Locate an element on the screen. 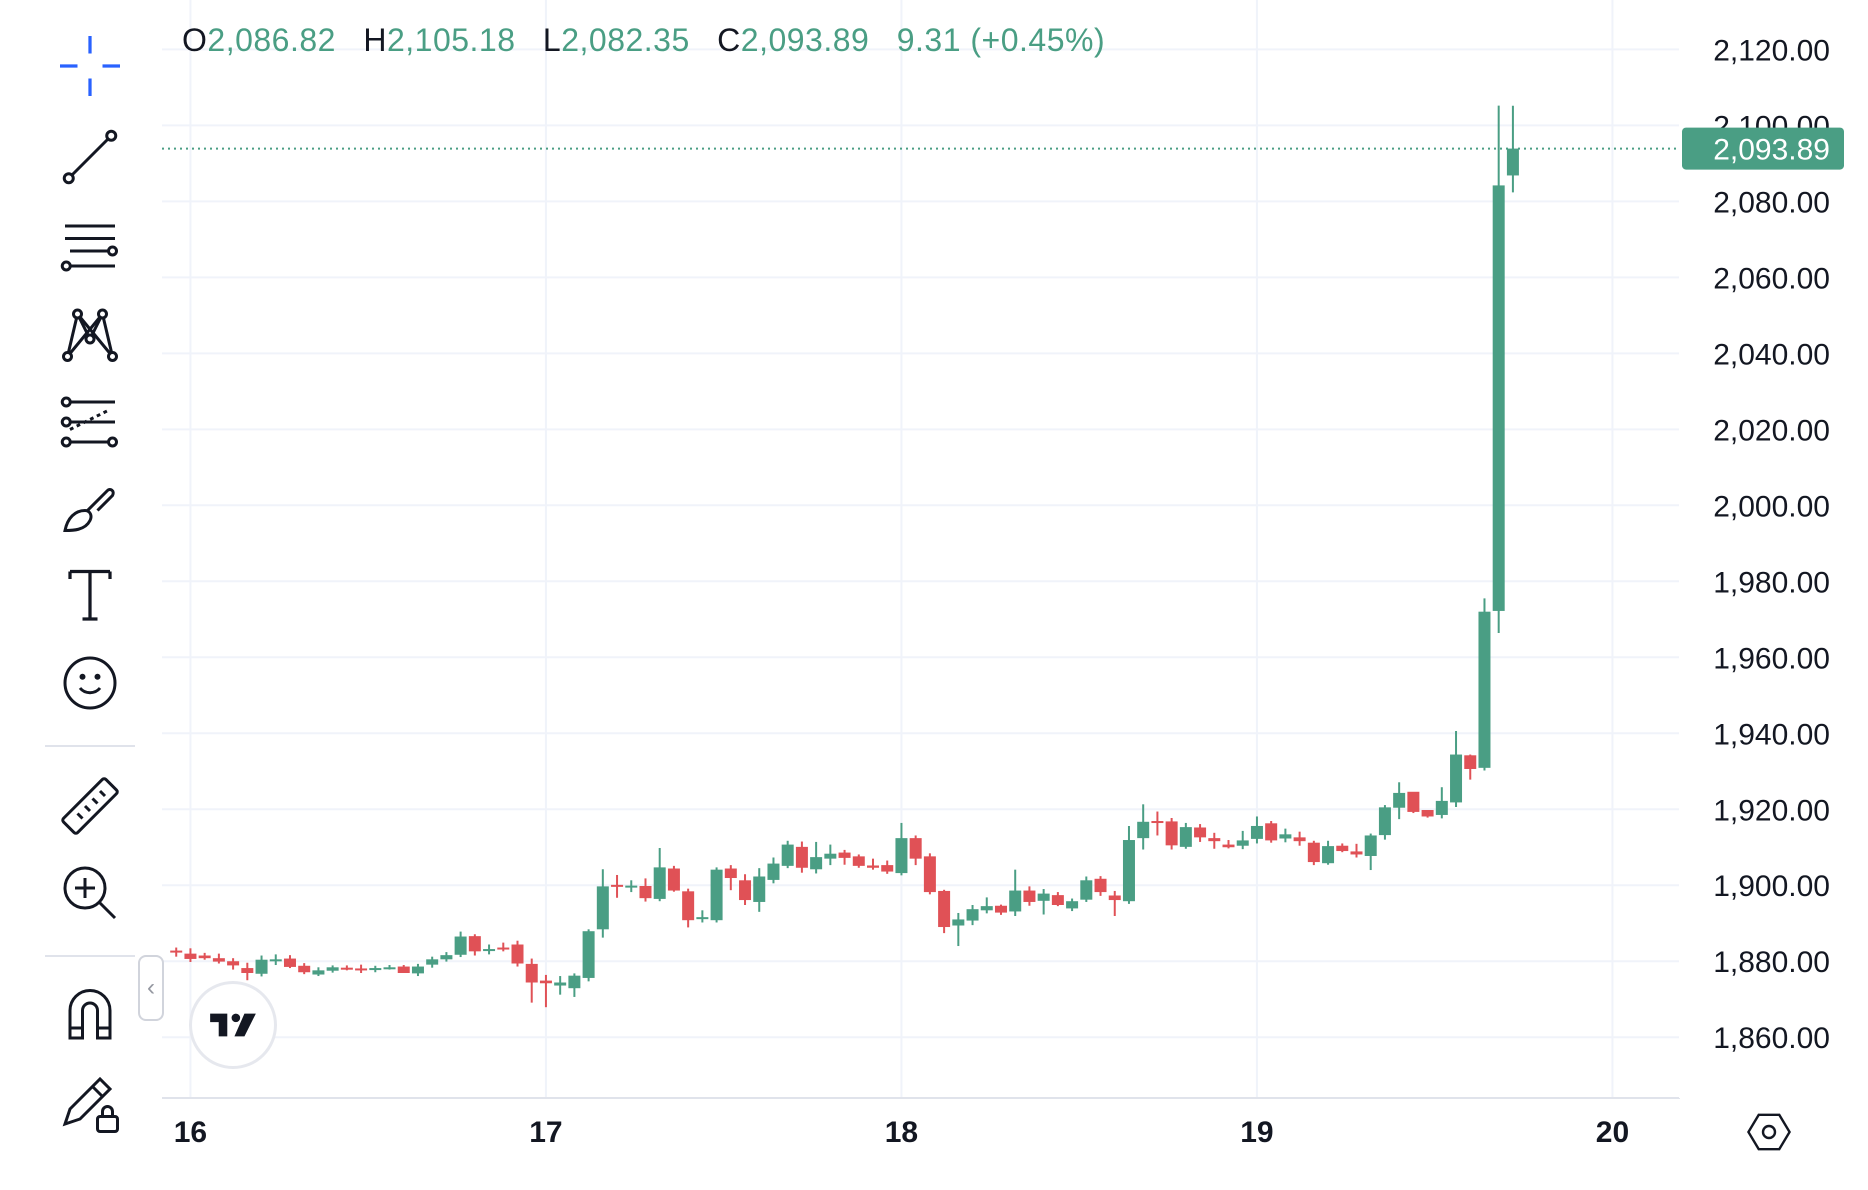 The height and width of the screenshot is (1190, 1868). low-label: L is located at coordinates (552, 40).